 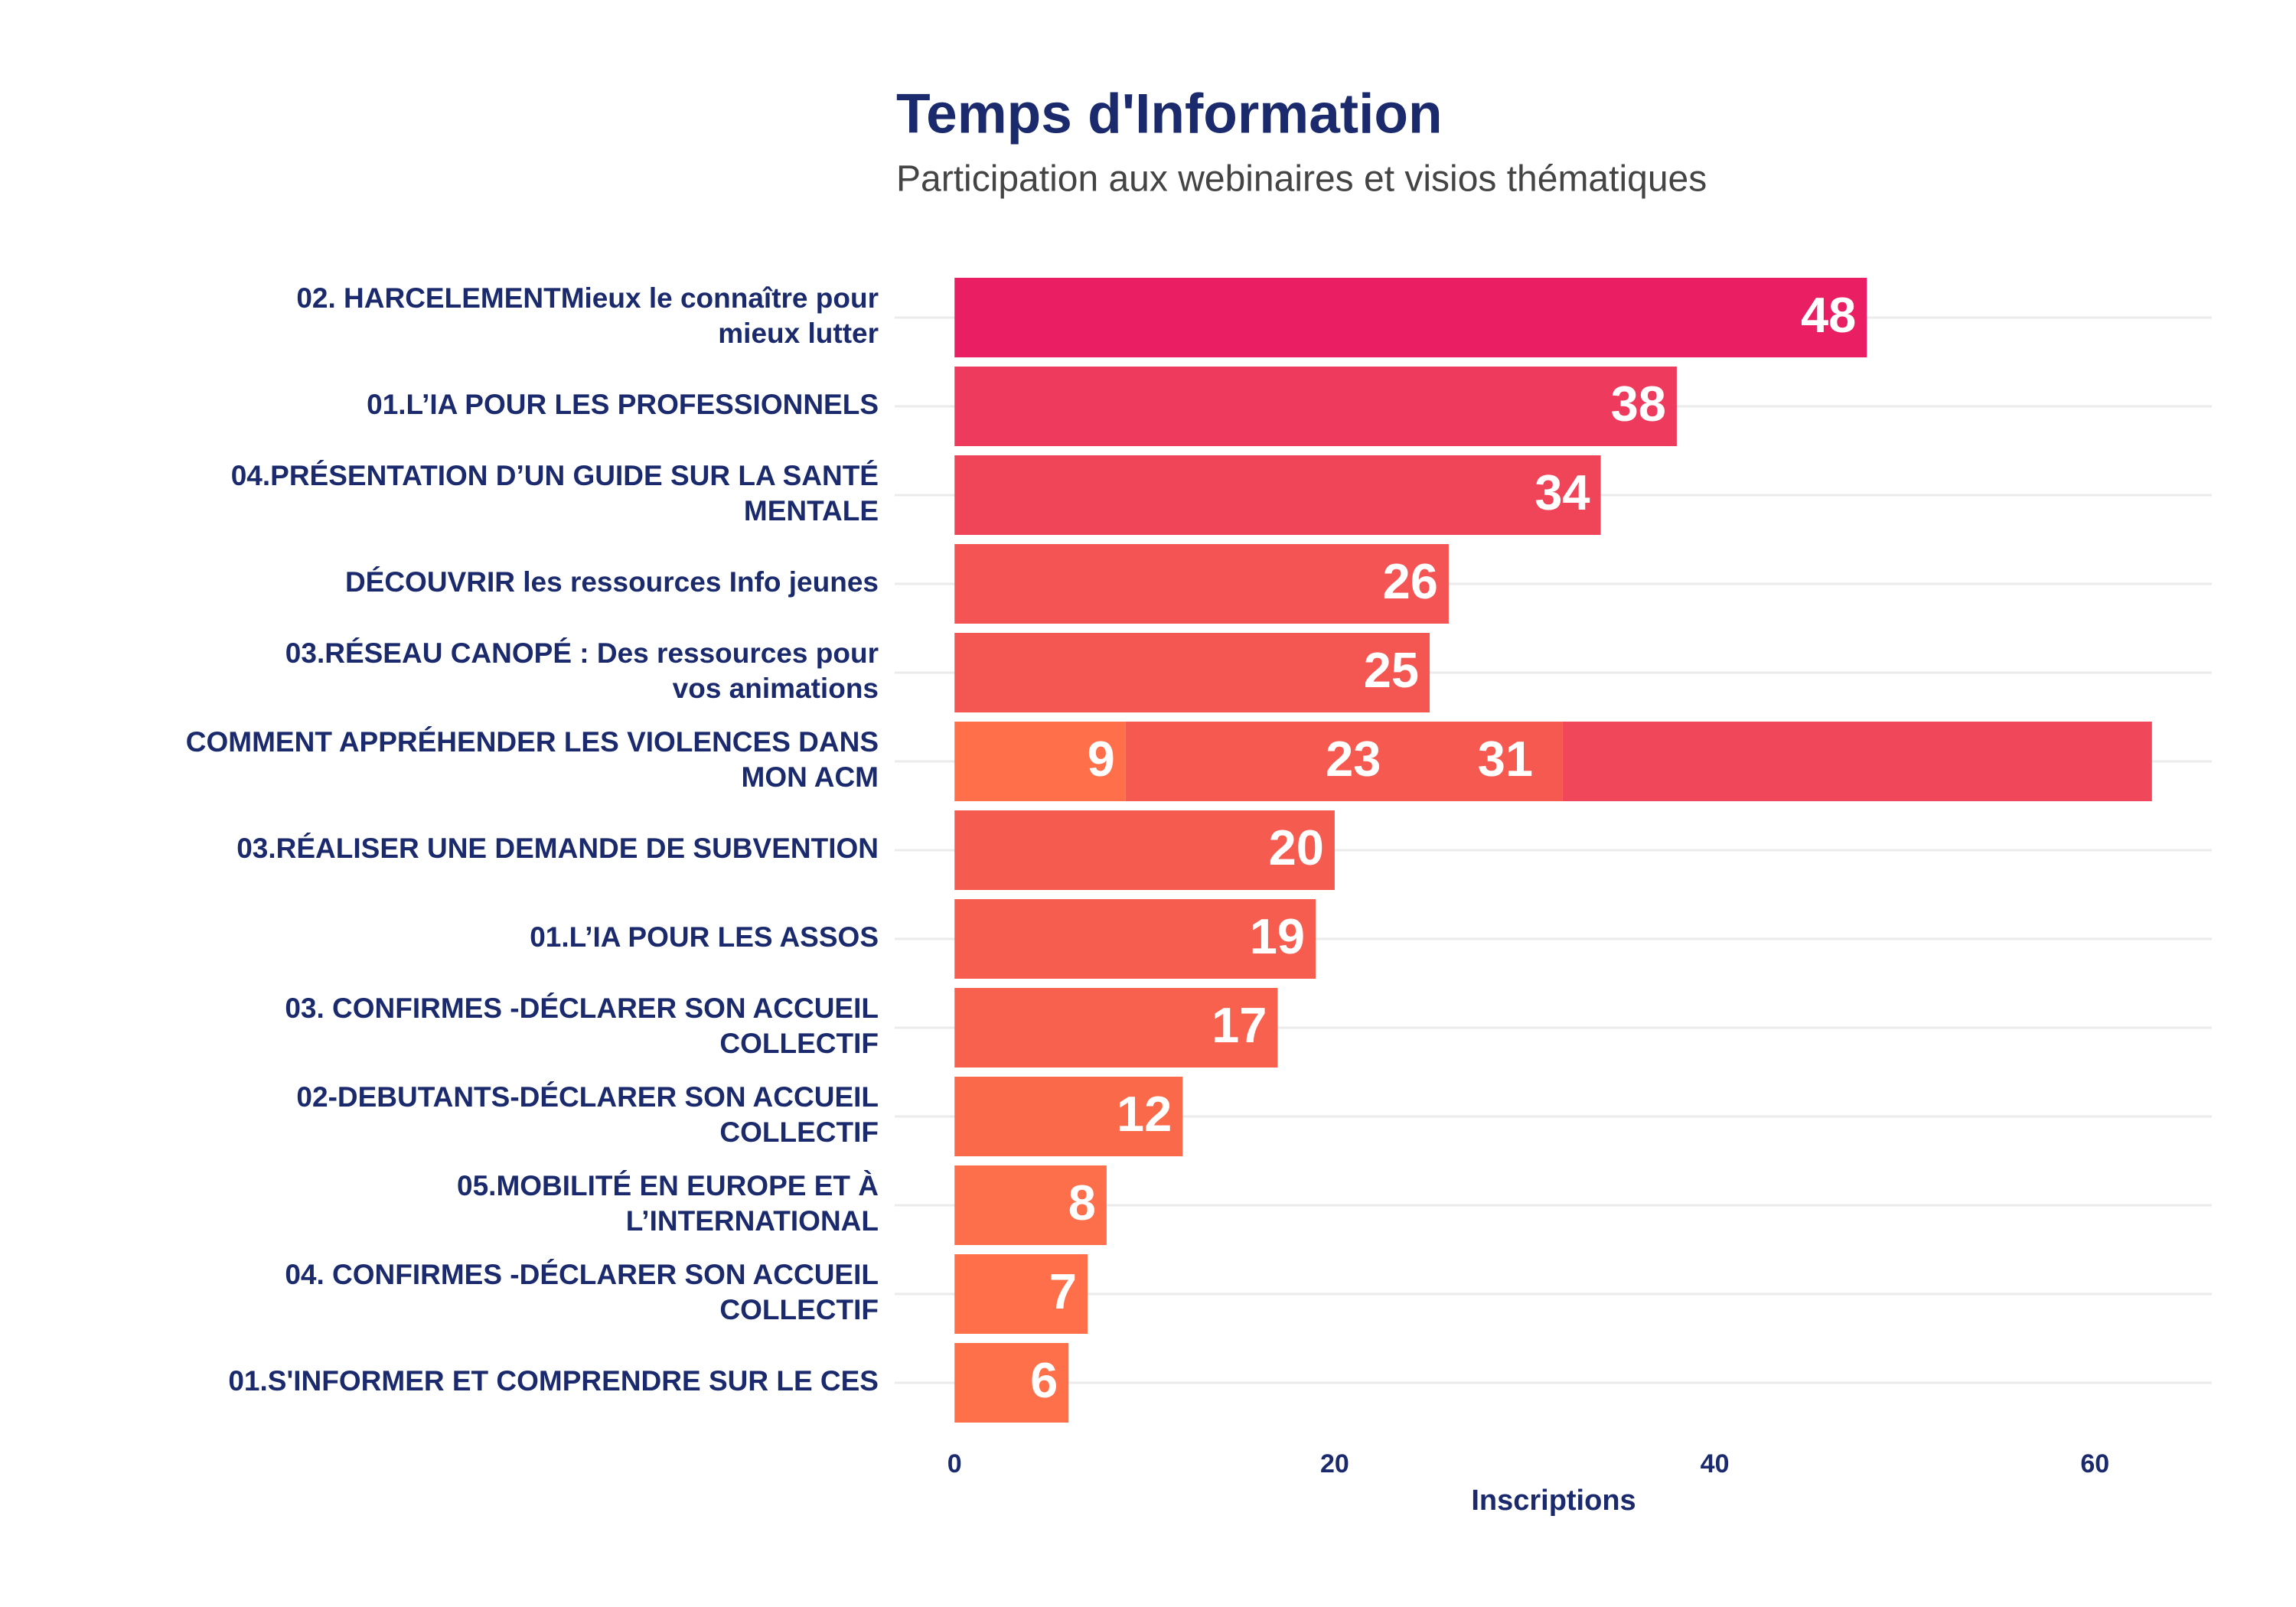 I want to click on value-label: 23, so click(x=1353, y=759).